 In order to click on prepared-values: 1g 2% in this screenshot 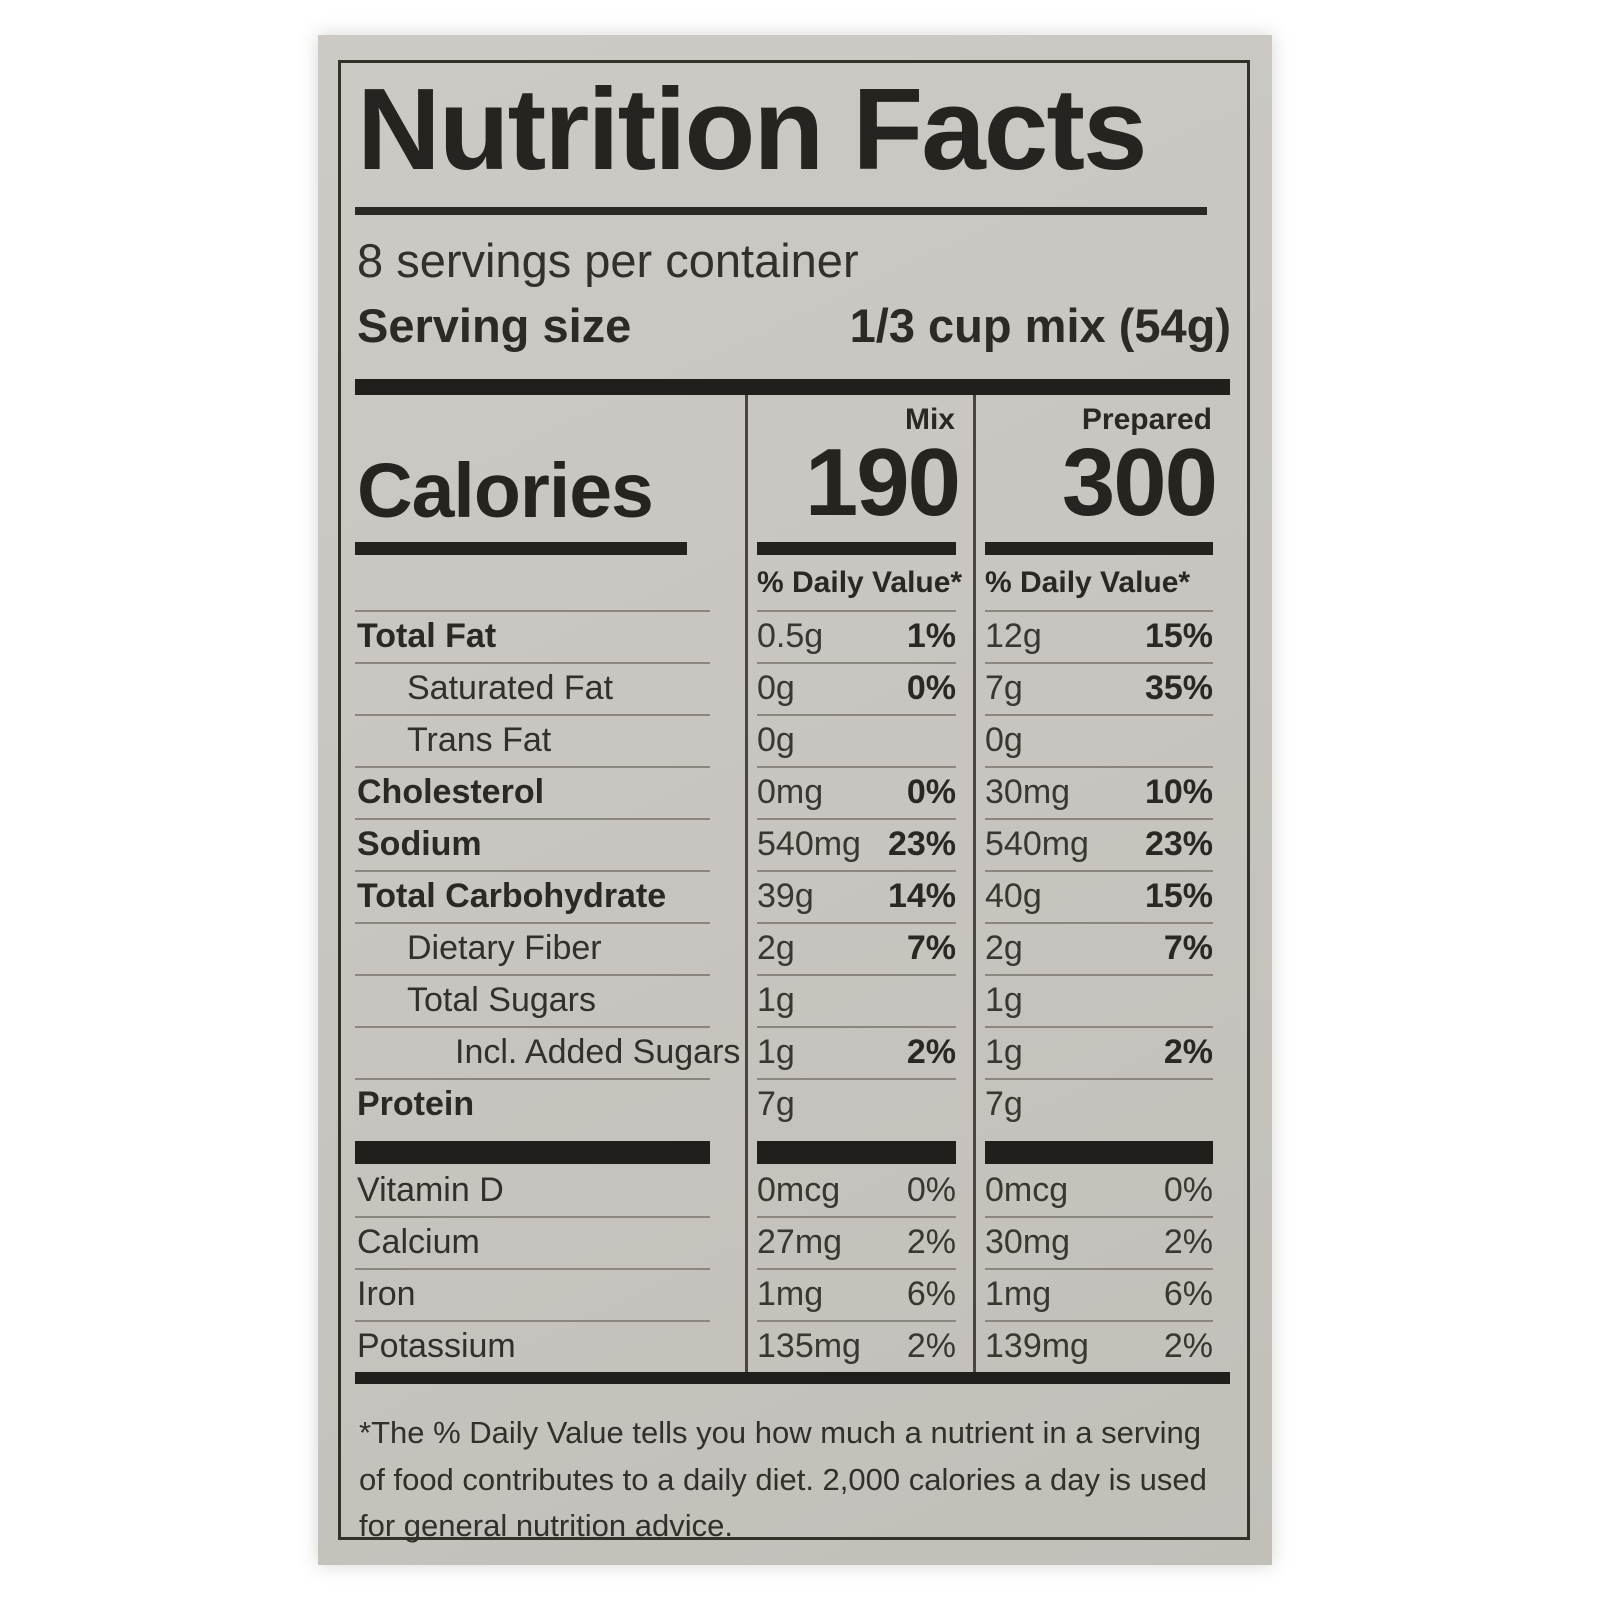, I will do `click(1101, 1052)`.